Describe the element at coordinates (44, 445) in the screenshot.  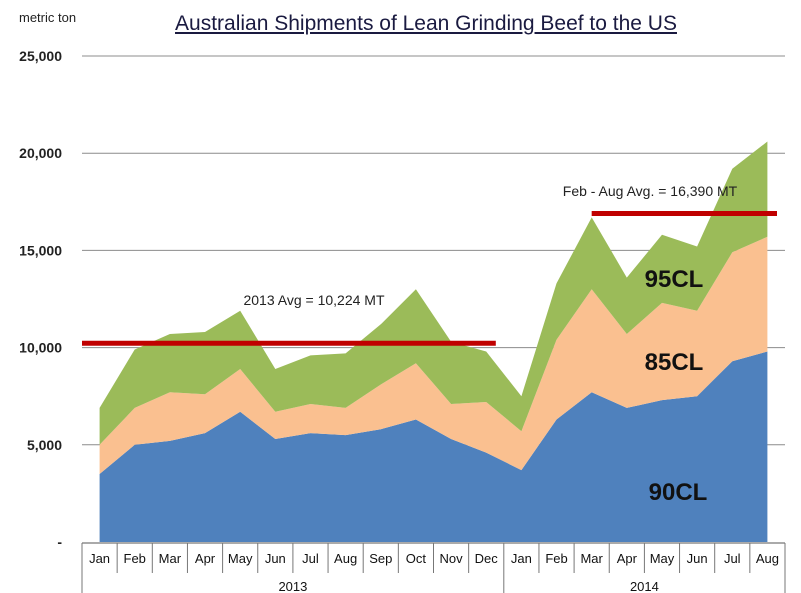
I see `y-tick-label: 5,000` at that location.